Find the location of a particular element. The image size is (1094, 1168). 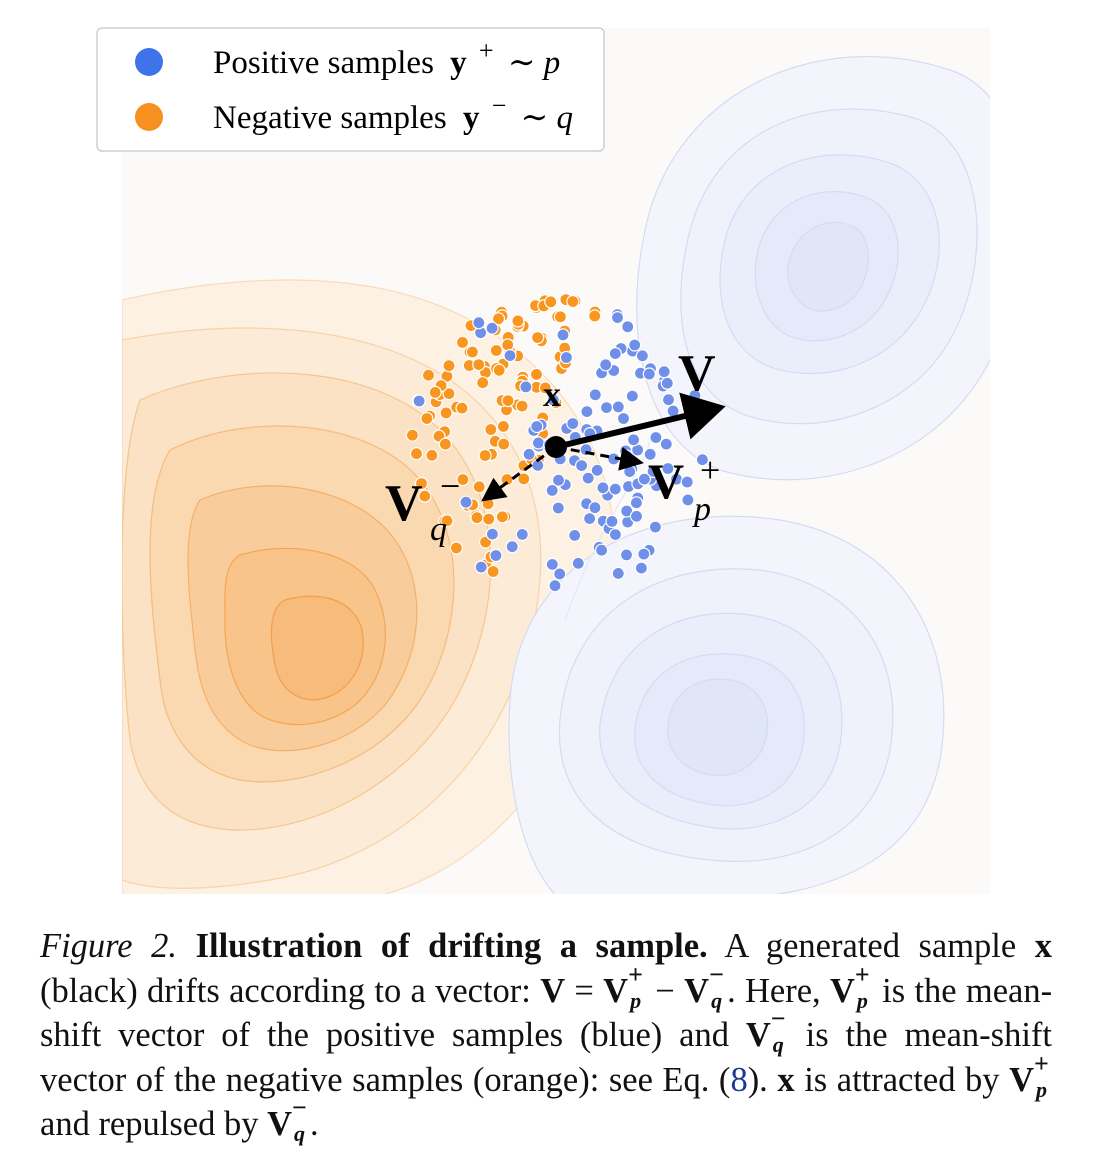

label-vp-sup: + is located at coordinates (710, 470).